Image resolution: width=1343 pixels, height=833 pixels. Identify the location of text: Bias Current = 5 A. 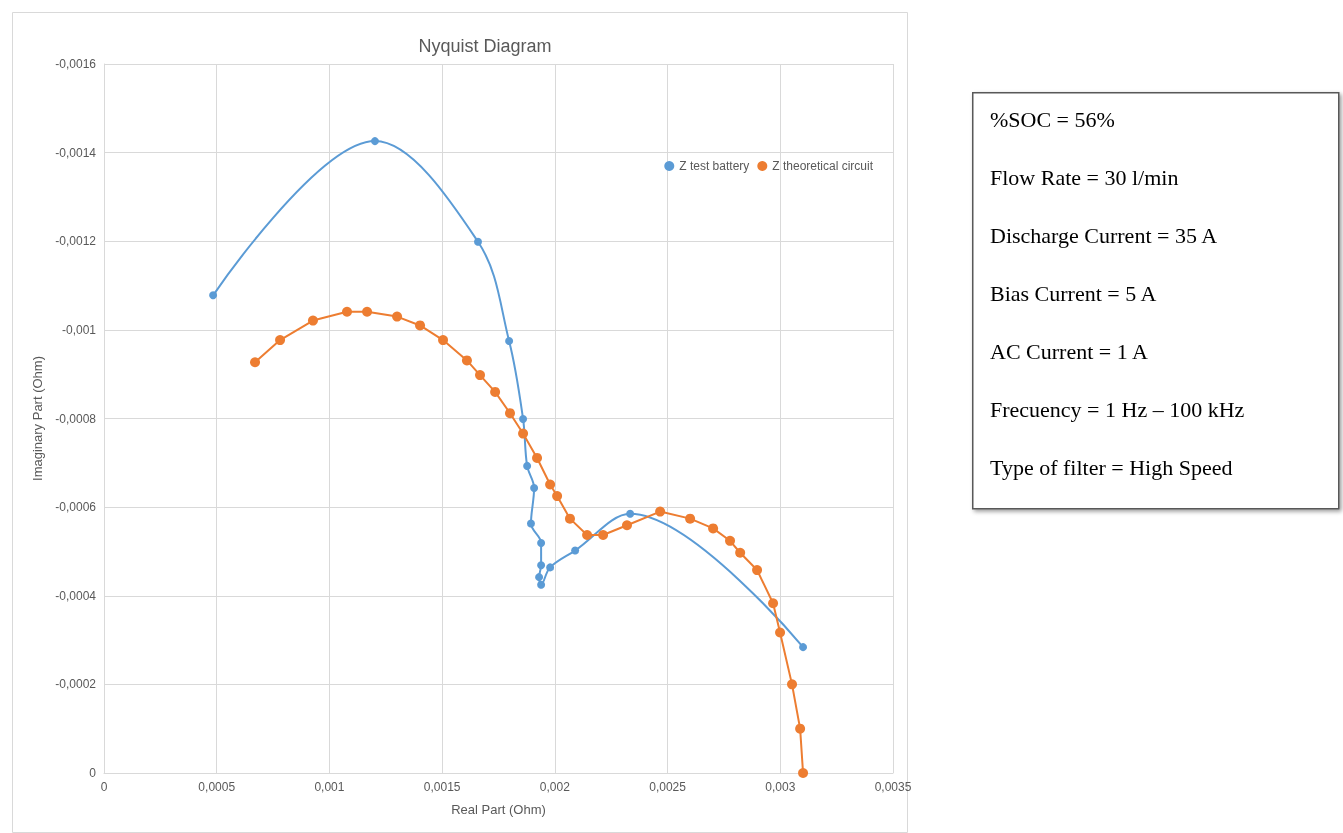
(1073, 293).